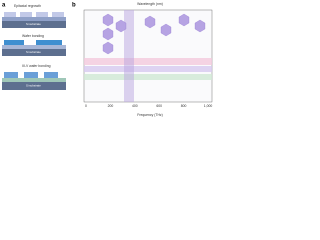 This screenshot has height=240, width=320. I want to click on x-tick-label: 600, so click(159, 106).